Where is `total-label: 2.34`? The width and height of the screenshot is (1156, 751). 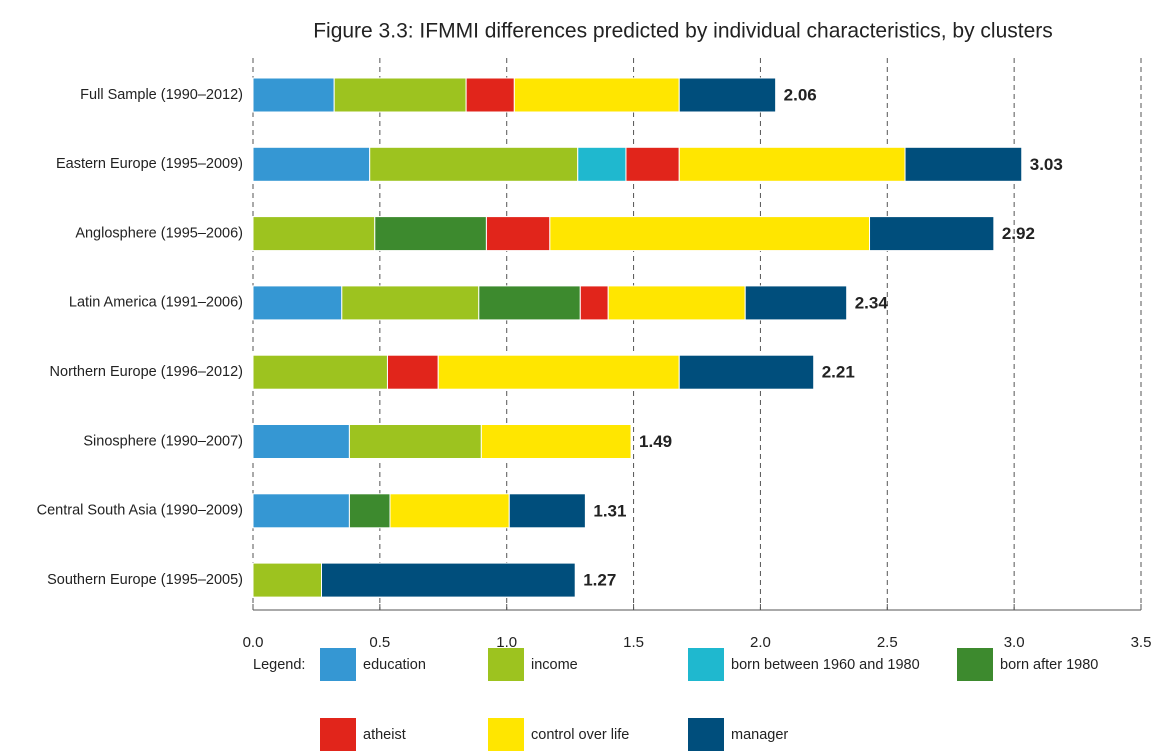 total-label: 2.34 is located at coordinates (872, 302).